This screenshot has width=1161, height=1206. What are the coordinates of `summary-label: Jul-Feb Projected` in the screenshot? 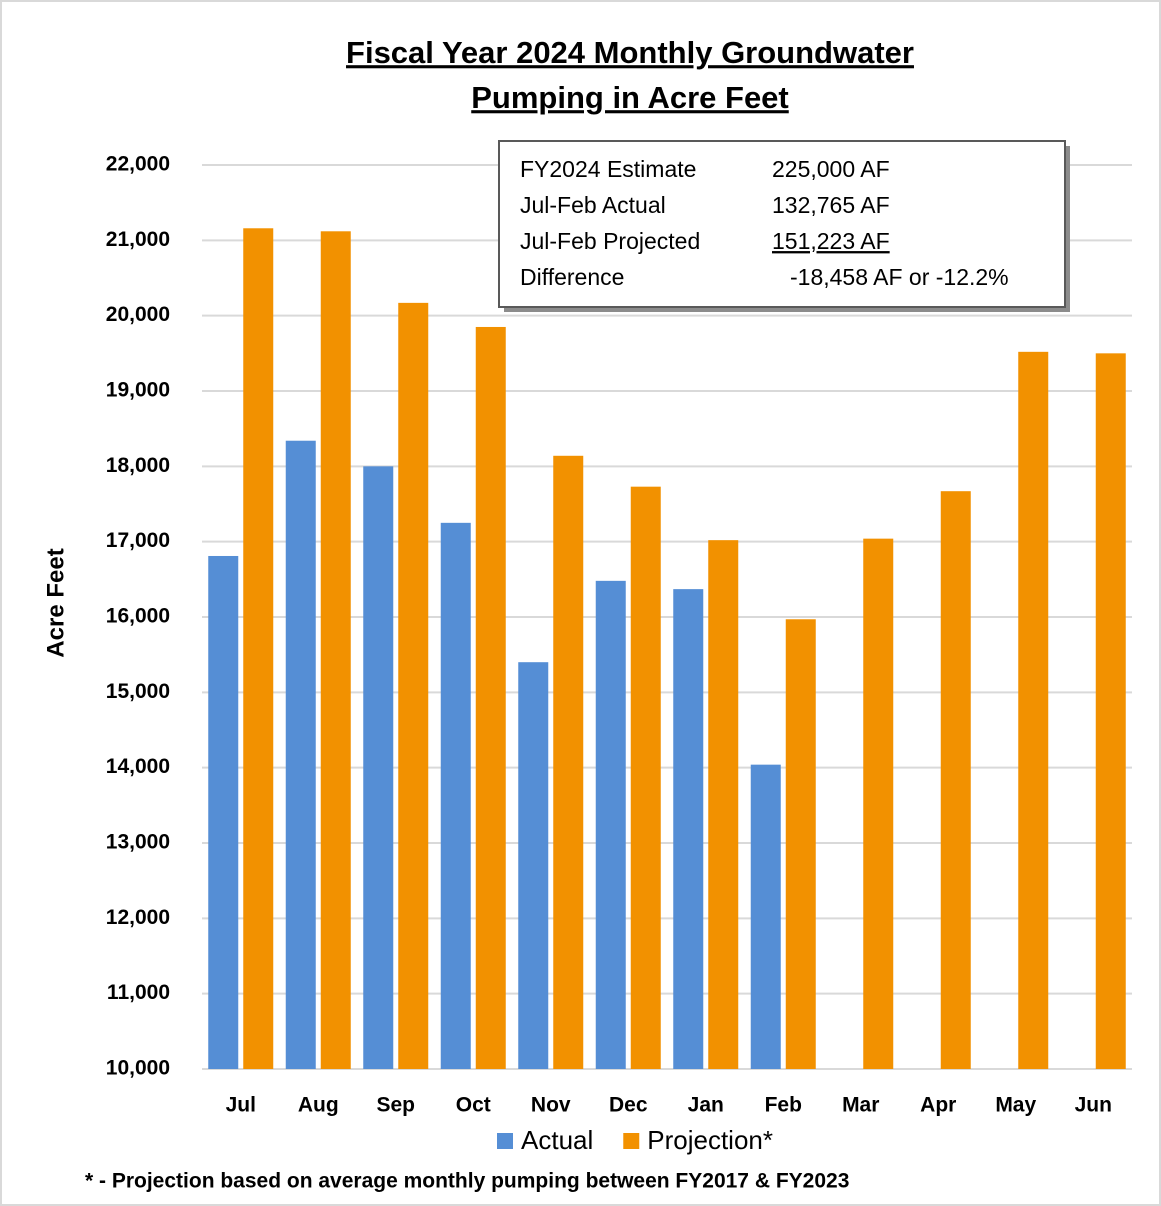 It's located at (610, 241).